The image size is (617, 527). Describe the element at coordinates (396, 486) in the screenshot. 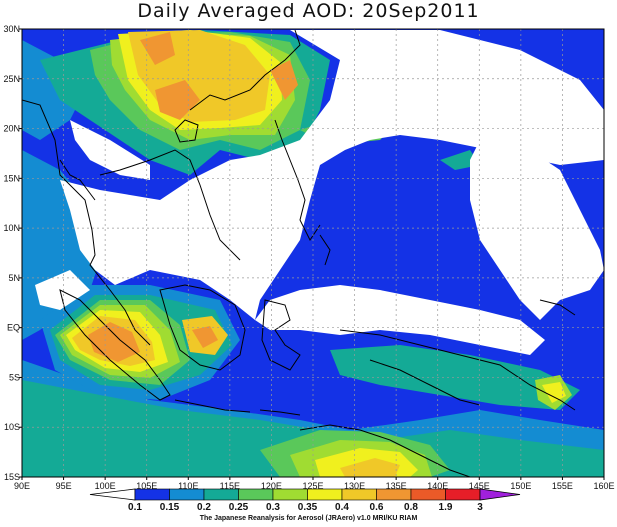

I see `x-tick-label: 135E` at that location.